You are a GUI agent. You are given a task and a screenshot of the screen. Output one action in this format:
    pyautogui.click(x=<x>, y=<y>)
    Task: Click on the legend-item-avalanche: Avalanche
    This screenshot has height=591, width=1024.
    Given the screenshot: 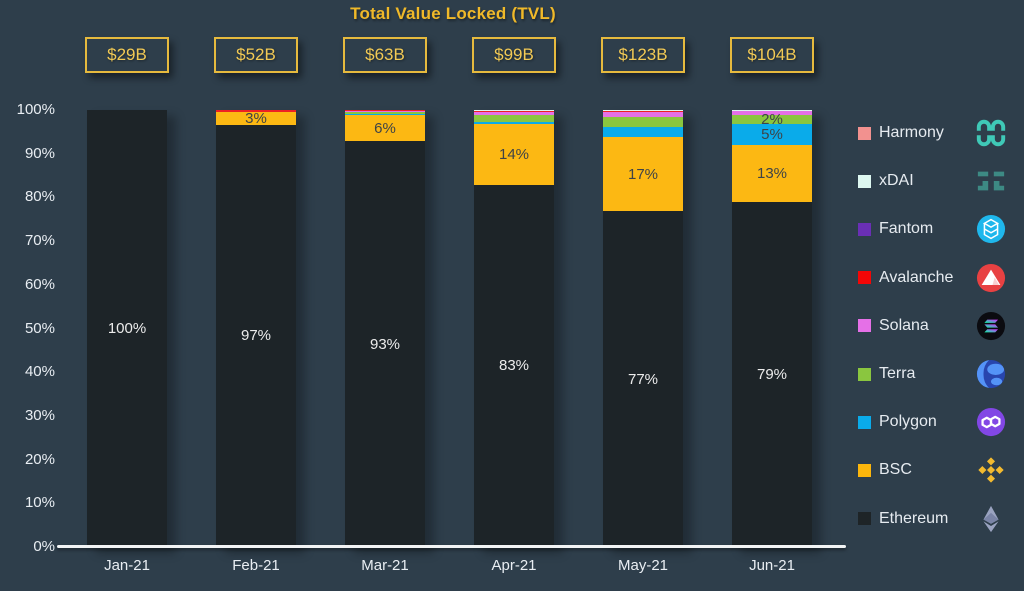 What is the action you would take?
    pyautogui.click(x=932, y=278)
    